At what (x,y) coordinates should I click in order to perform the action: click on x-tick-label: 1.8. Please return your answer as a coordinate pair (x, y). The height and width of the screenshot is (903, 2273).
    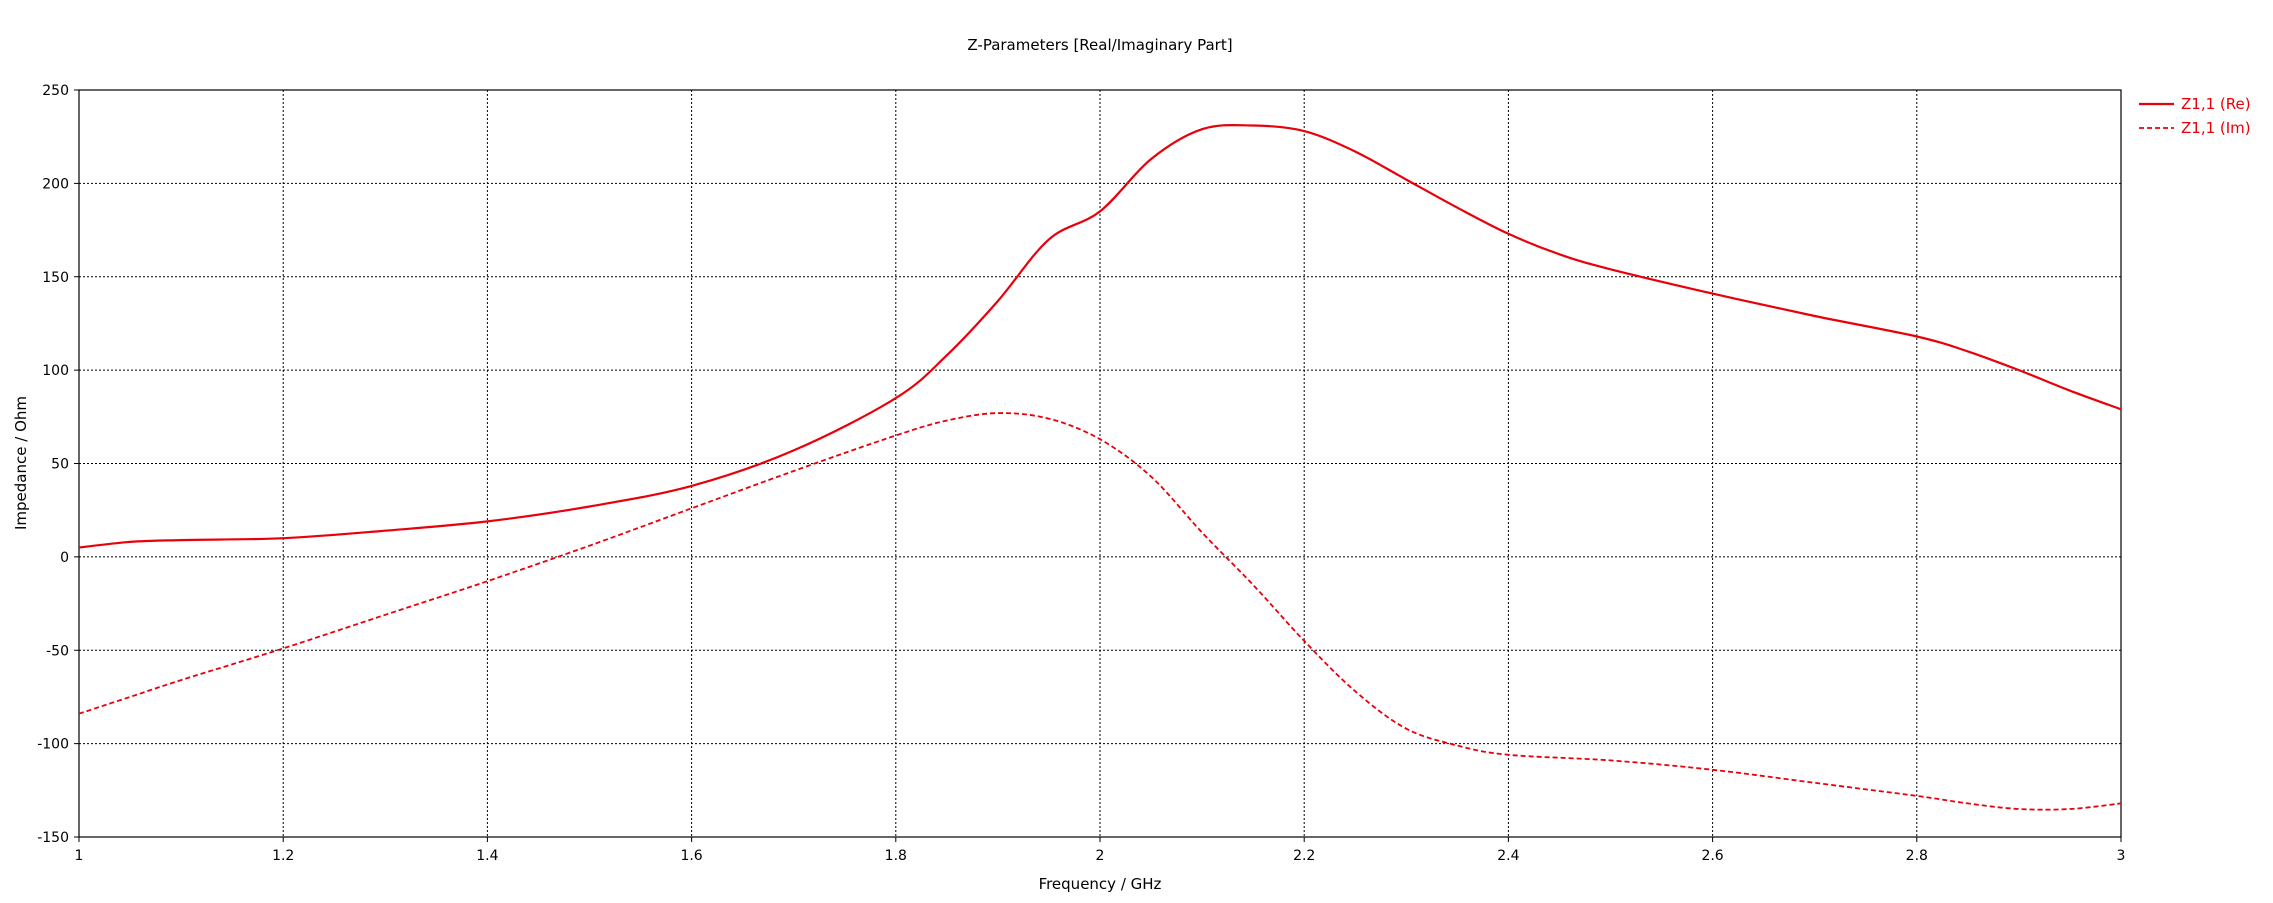
    Looking at the image, I should click on (896, 856).